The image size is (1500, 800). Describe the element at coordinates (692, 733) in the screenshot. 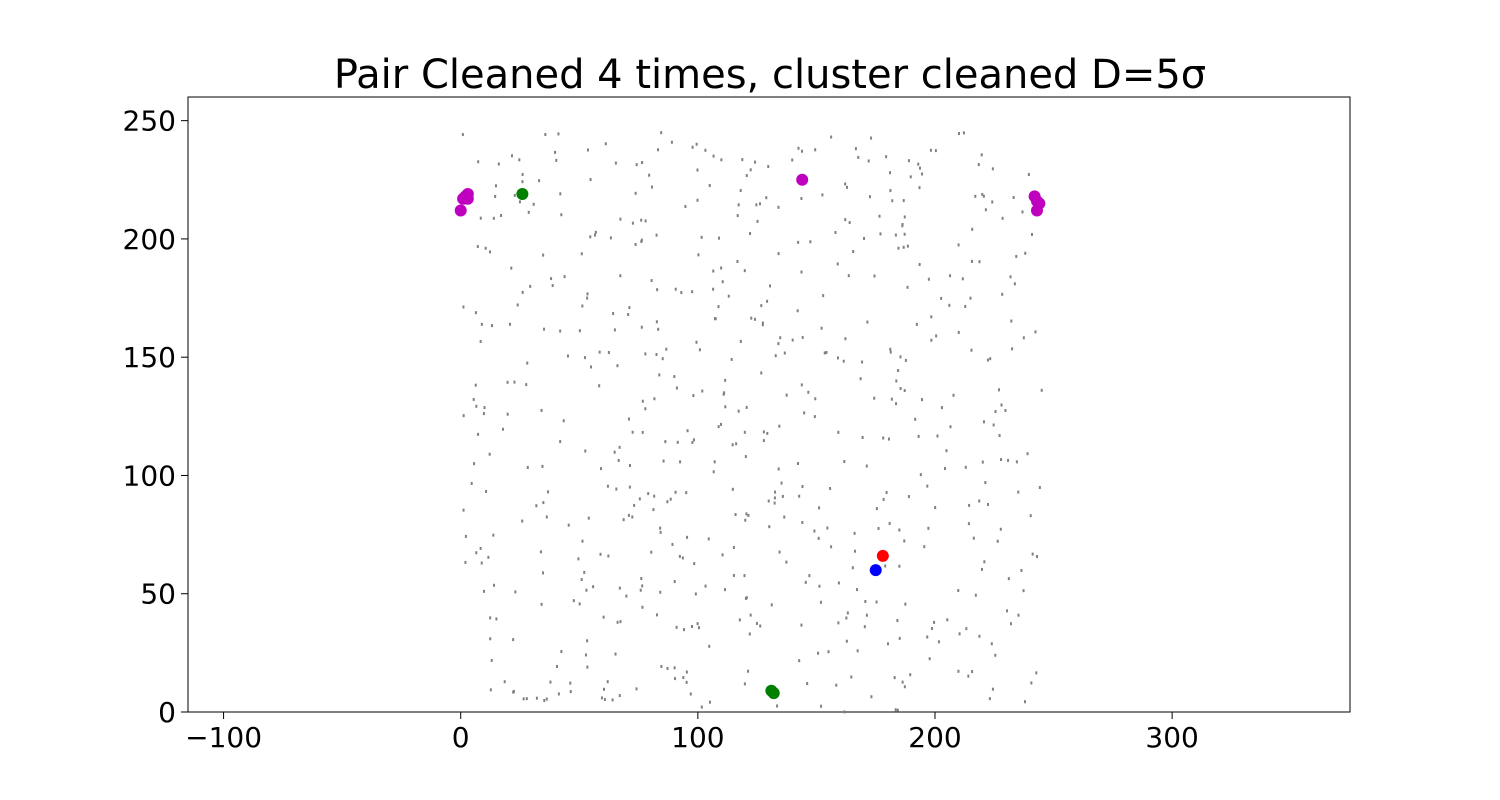

I see `x-axis: −100 0 100 200 300` at that location.